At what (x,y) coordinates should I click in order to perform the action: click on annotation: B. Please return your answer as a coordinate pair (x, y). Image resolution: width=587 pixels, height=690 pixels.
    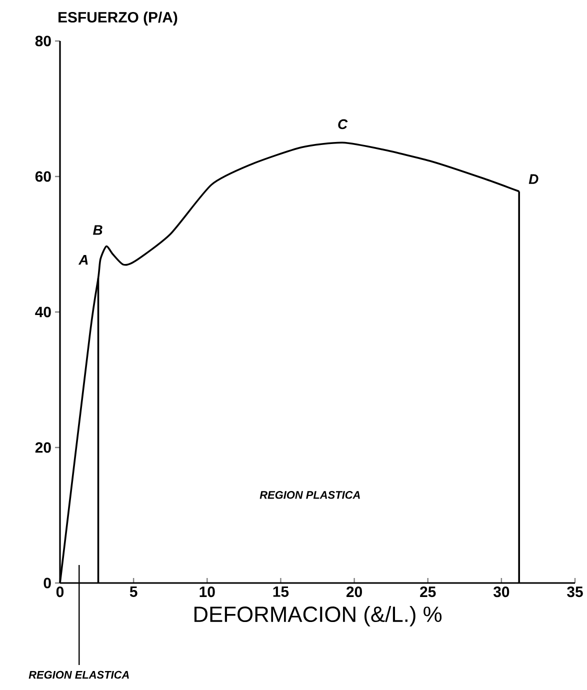
    Looking at the image, I should click on (97, 230).